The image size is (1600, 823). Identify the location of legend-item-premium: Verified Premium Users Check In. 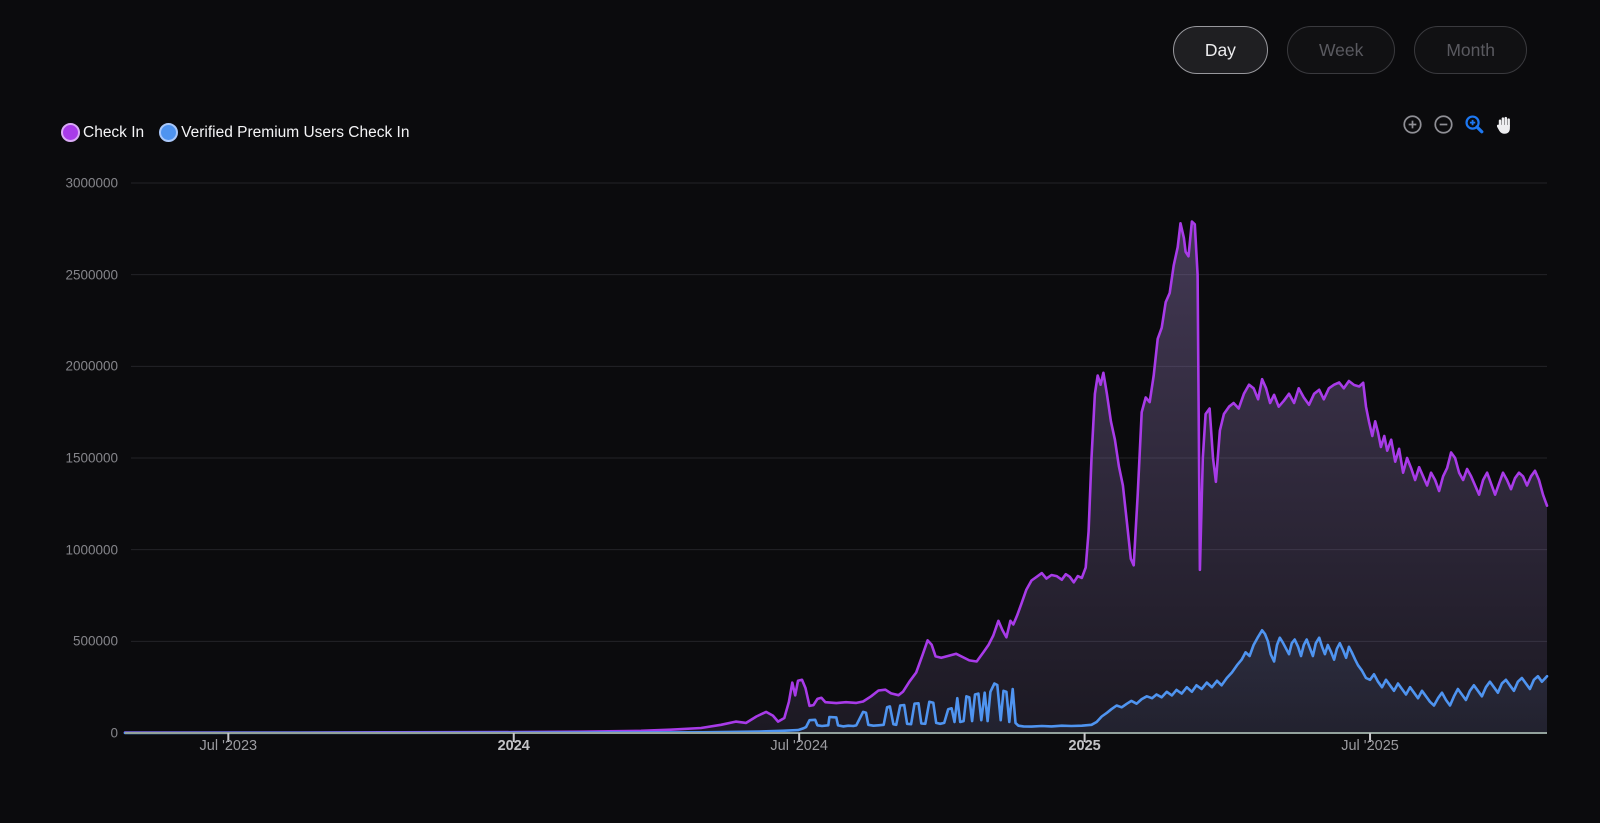
(284, 132).